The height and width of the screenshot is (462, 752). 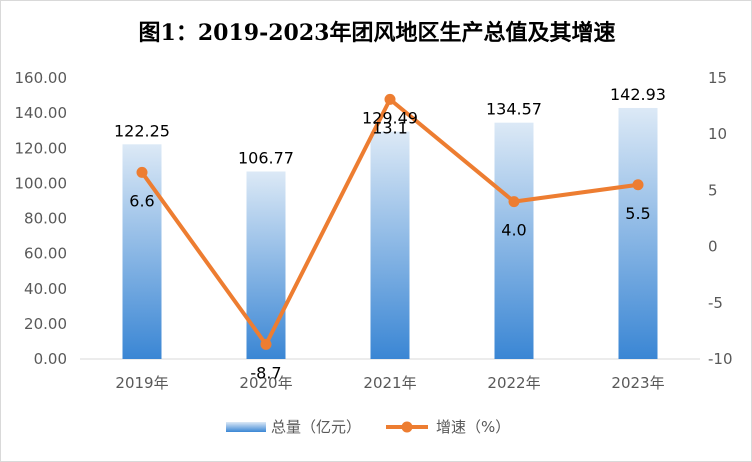 What do you see at coordinates (265, 372) in the screenshot?
I see `line-value-label: -8.7` at bounding box center [265, 372].